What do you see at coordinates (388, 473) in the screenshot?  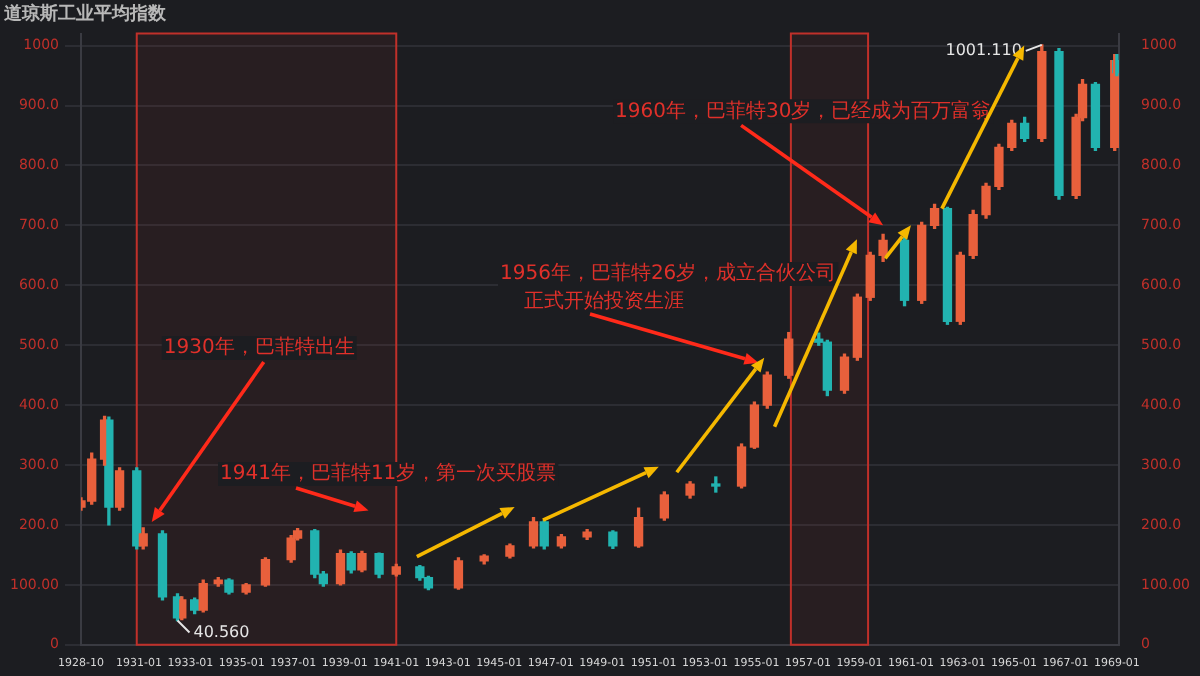 I see `annotation: 1941年，巴菲特11岁，第一次买股票` at bounding box center [388, 473].